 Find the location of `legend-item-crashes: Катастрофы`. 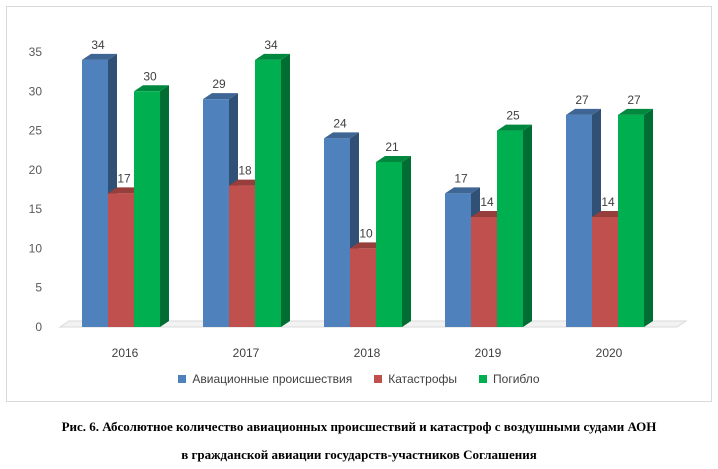

legend-item-crashes: Катастрофы is located at coordinates (415, 379).